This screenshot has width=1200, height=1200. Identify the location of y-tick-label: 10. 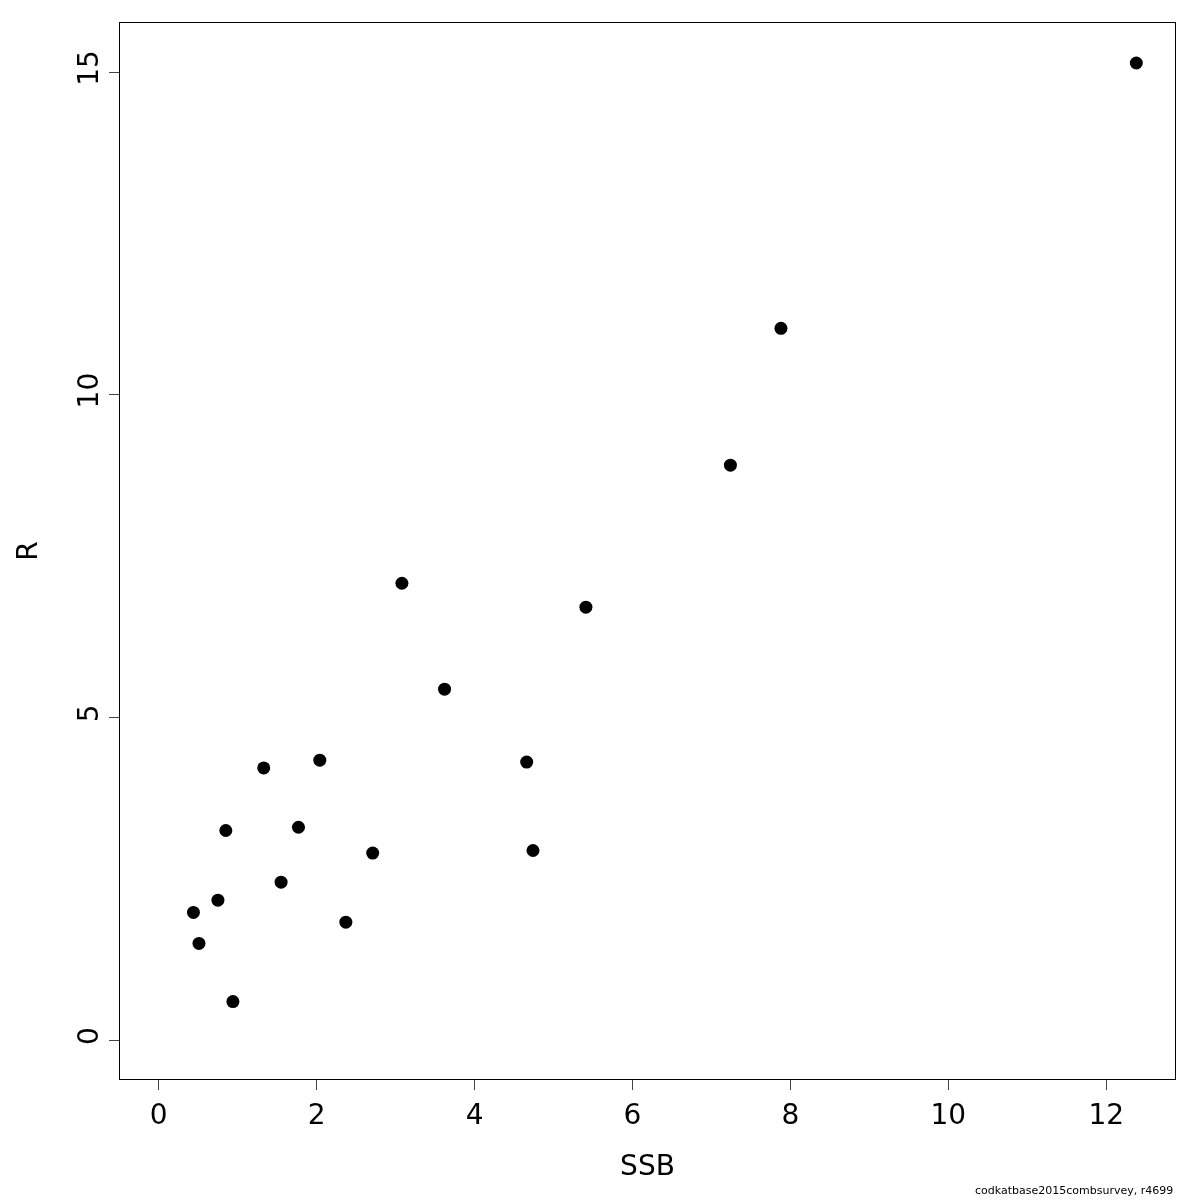
(88, 390).